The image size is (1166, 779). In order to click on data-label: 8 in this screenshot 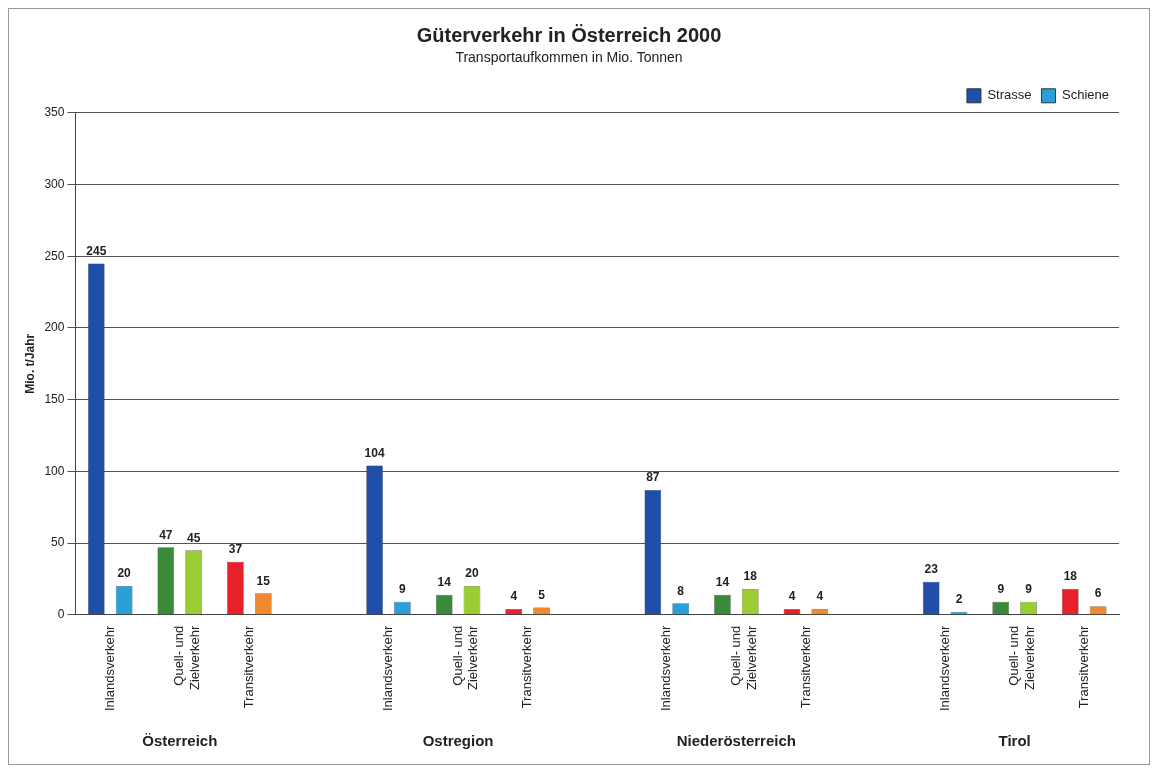, I will do `click(681, 590)`.